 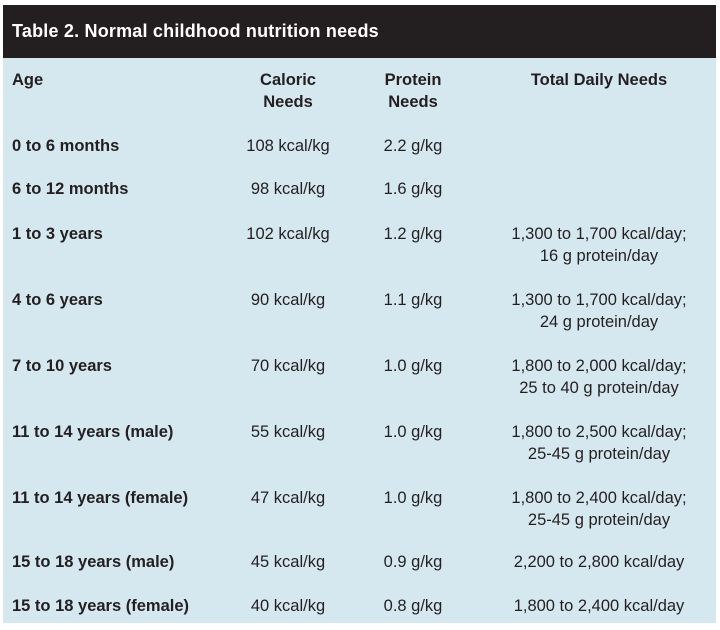 What do you see at coordinates (288, 146) in the screenshot?
I see `row-caloric: 108 kcal/kg` at bounding box center [288, 146].